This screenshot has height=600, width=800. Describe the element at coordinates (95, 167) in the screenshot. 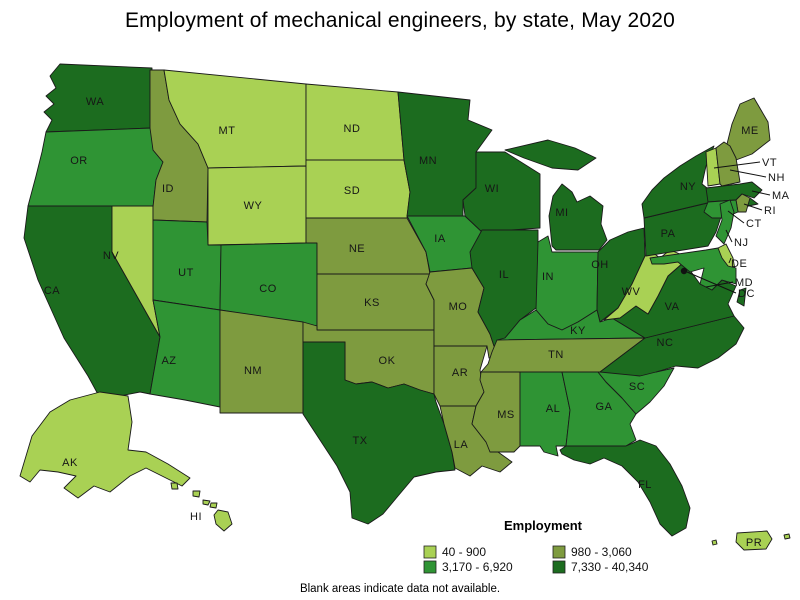

I see `state-or` at that location.